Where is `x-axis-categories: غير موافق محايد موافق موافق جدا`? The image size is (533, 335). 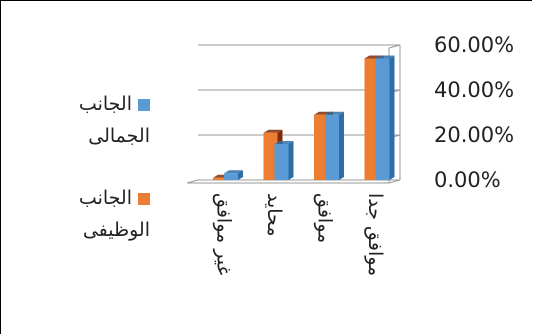 x-axis-categories: غير موافق محايد موافق موافق جدا is located at coordinates (299, 234).